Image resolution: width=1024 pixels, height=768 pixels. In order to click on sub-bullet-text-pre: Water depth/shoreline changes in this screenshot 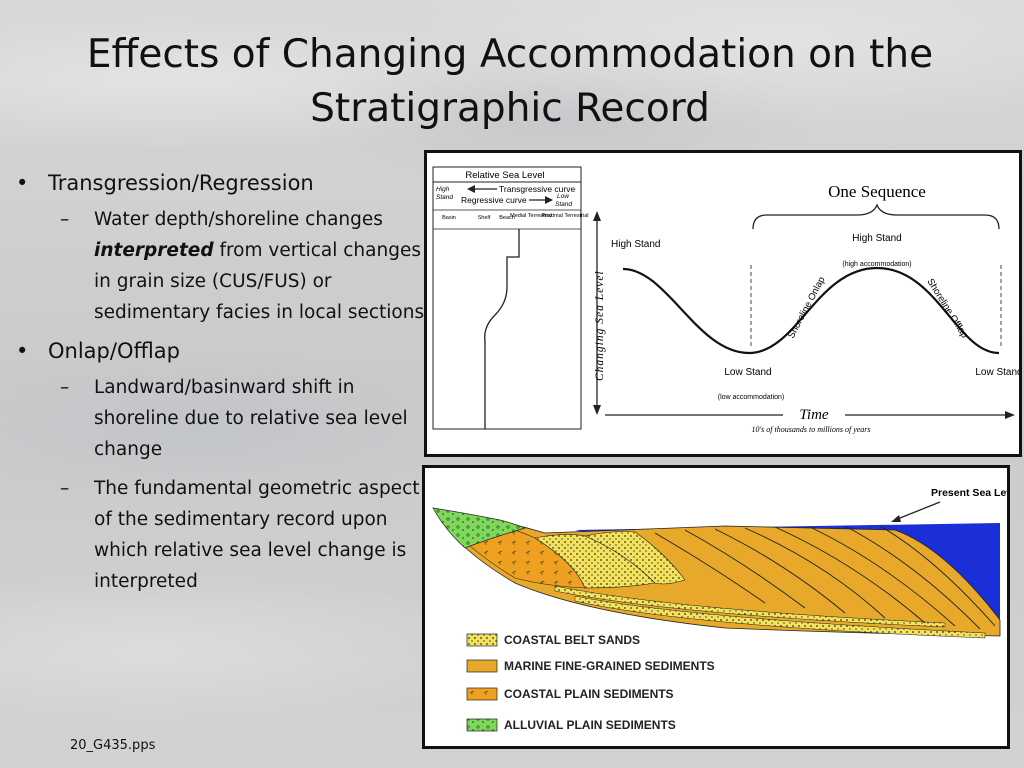, I will do `click(238, 219)`.